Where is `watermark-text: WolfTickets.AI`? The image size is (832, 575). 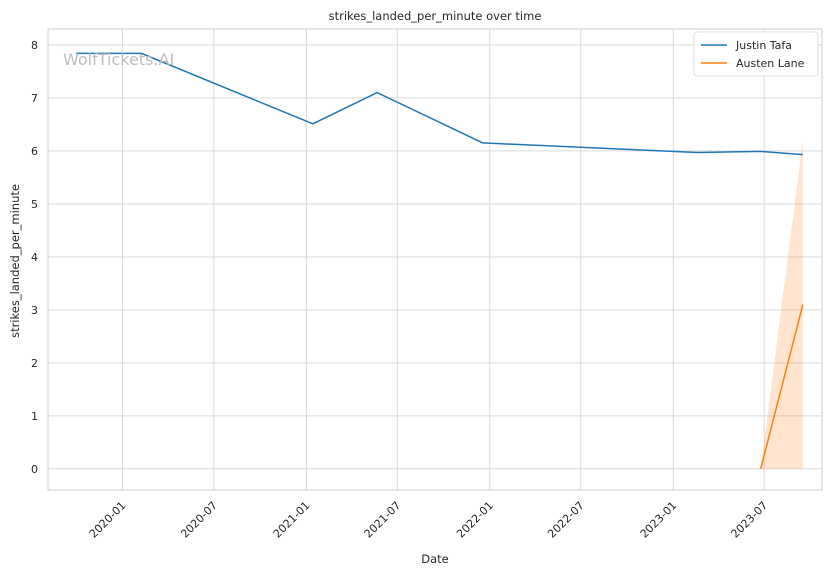
watermark-text: WolfTickets.AI is located at coordinates (118, 59).